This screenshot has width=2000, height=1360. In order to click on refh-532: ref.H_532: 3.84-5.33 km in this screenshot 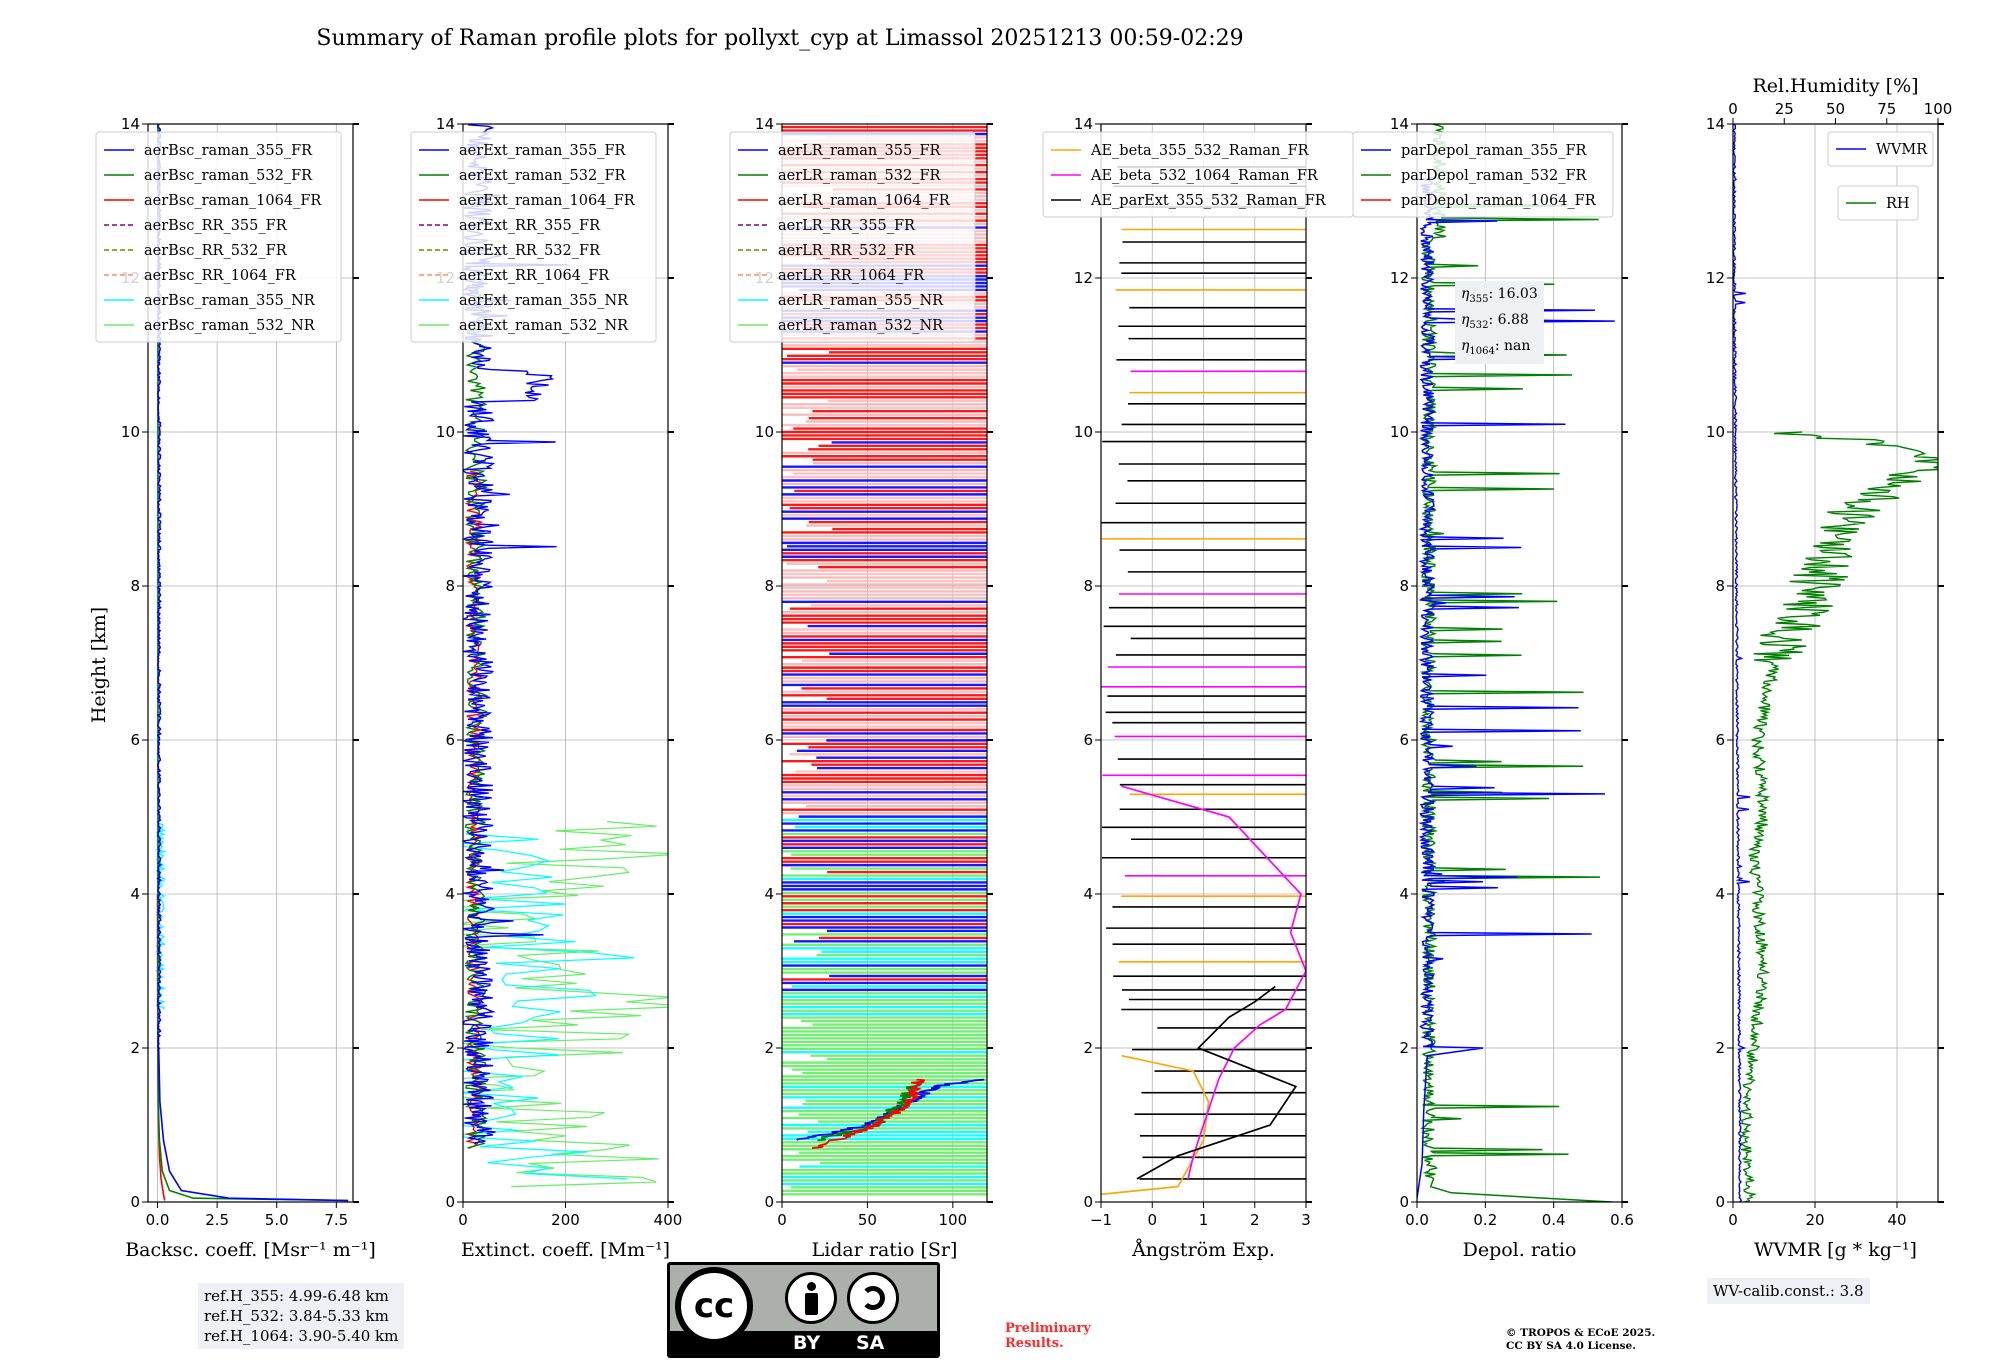, I will do `click(296, 1316)`.